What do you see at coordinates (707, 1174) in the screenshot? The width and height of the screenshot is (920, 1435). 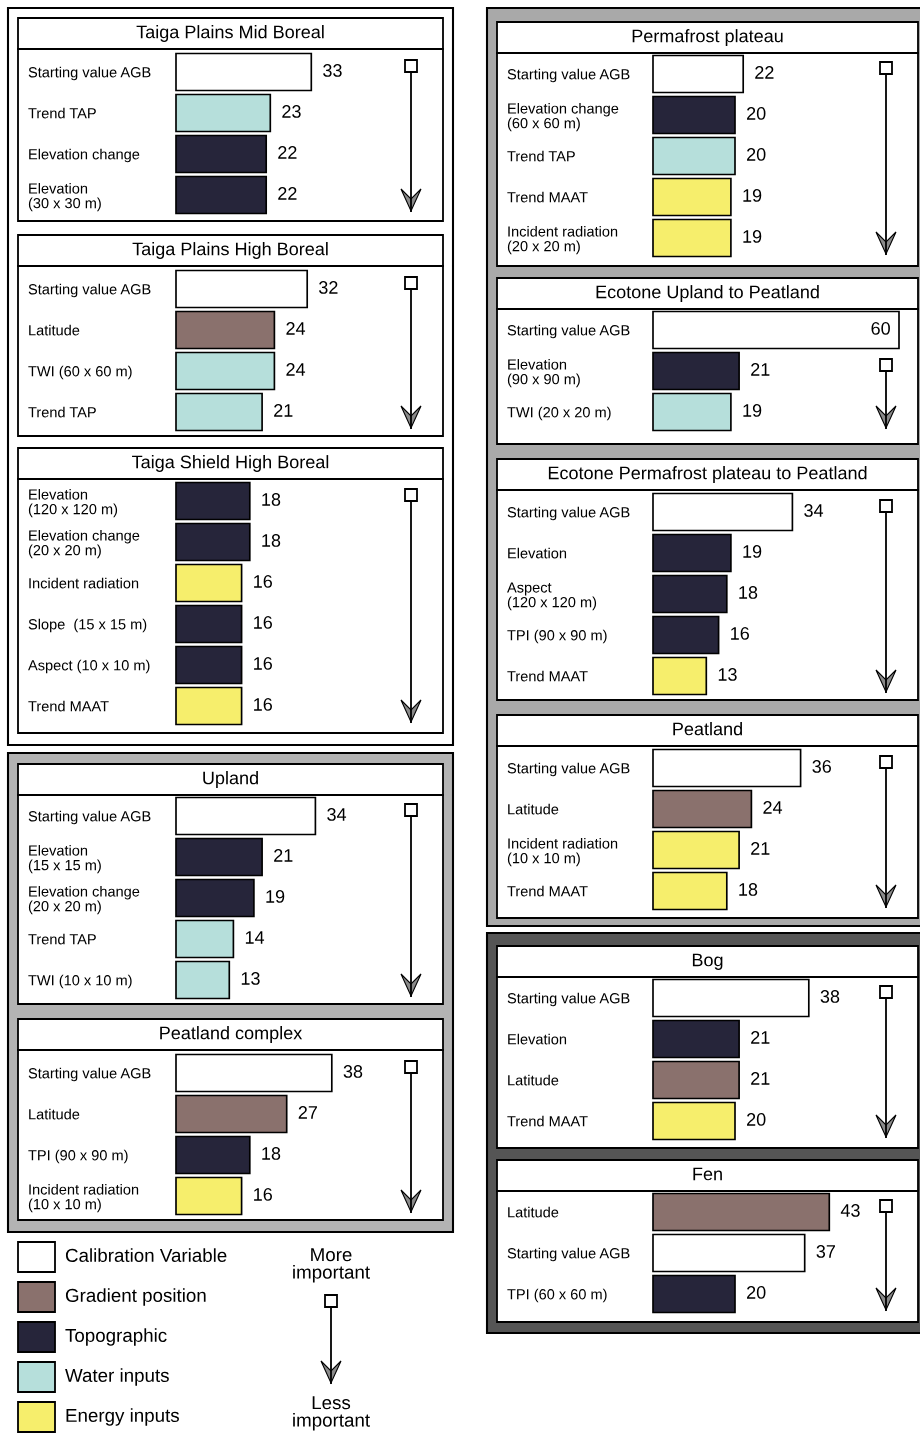 I see `chart-title: Fen` at bounding box center [707, 1174].